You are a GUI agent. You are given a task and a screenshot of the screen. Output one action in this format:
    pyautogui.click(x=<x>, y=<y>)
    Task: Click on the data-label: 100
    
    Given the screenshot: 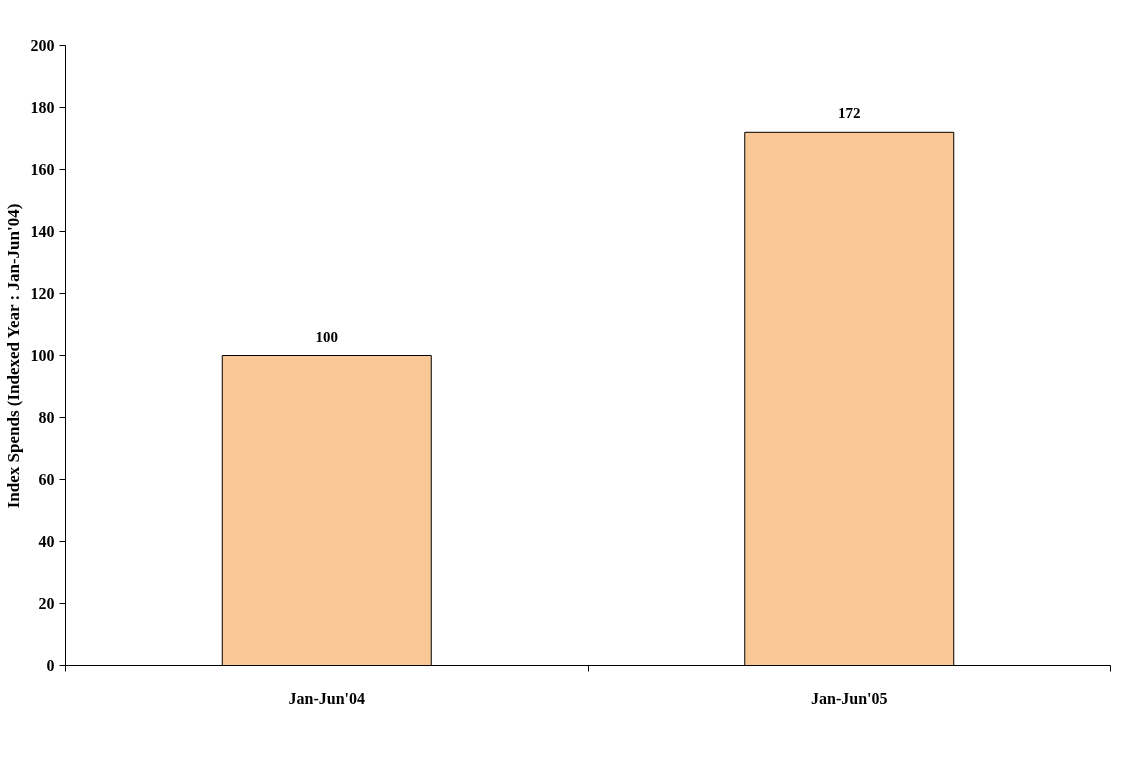 What is the action you would take?
    pyautogui.click(x=326, y=336)
    